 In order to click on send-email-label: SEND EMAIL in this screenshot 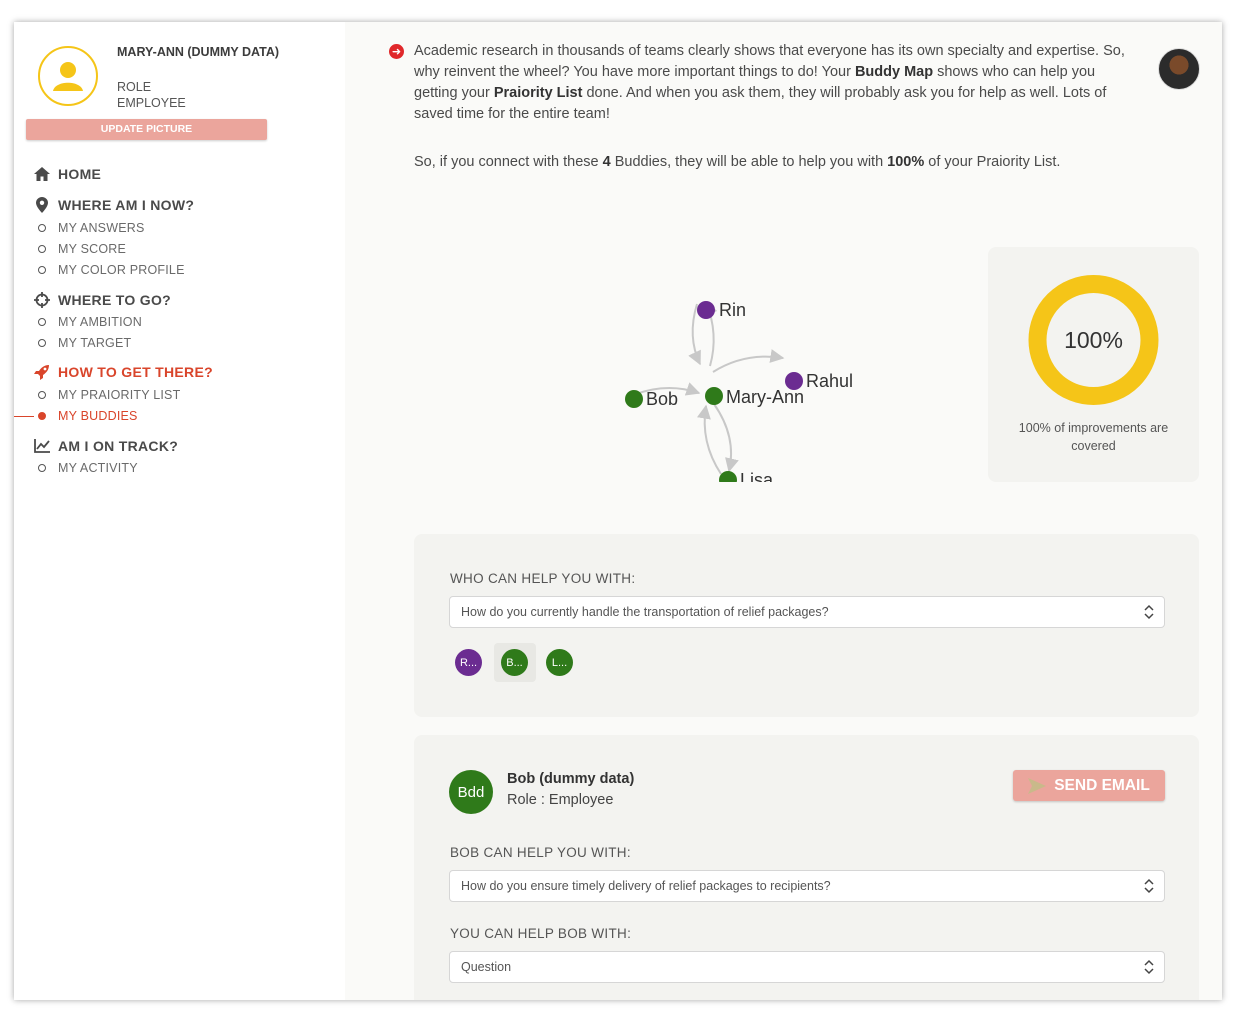, I will do `click(1102, 785)`.